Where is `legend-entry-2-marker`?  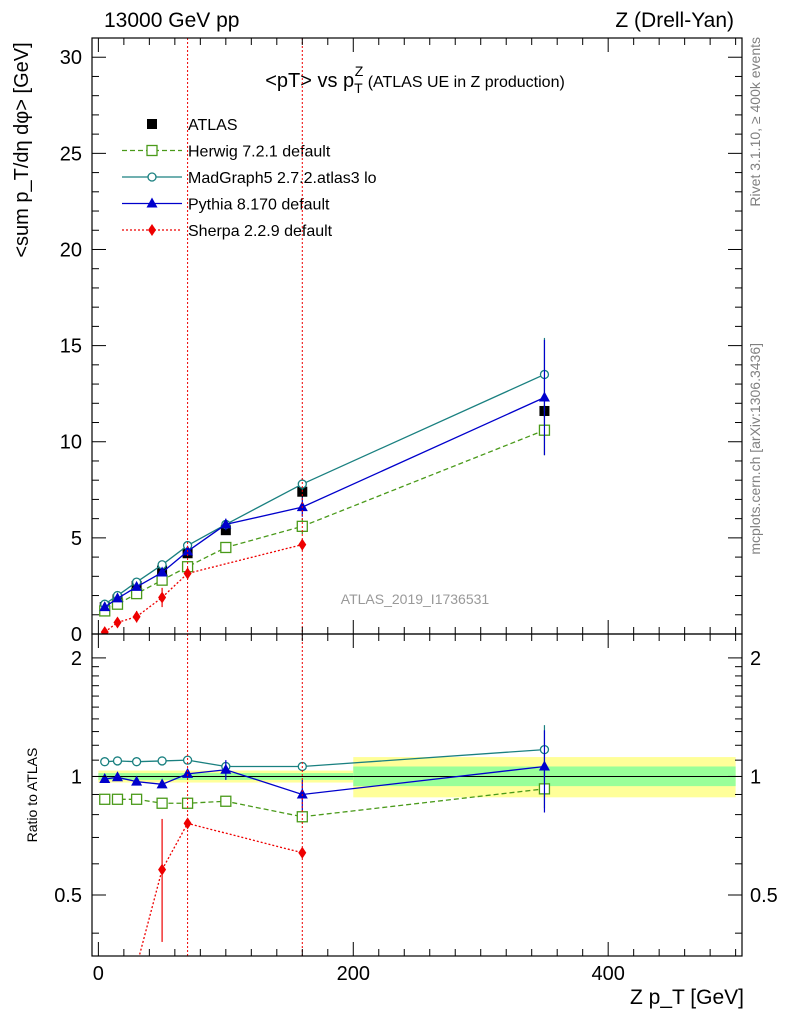
legend-entry-2-marker is located at coordinates (152, 177).